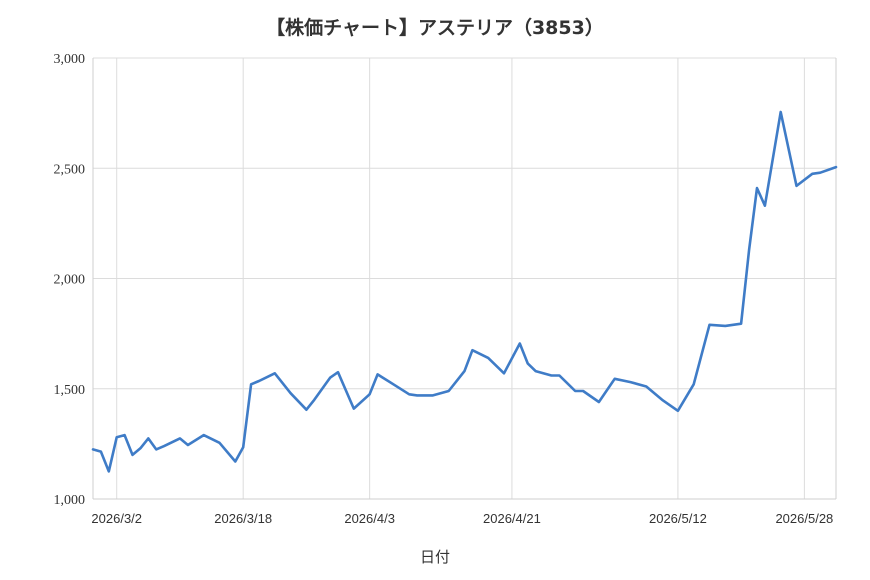  I want to click on x-tick-label: 2026/3/18, so click(243, 518).